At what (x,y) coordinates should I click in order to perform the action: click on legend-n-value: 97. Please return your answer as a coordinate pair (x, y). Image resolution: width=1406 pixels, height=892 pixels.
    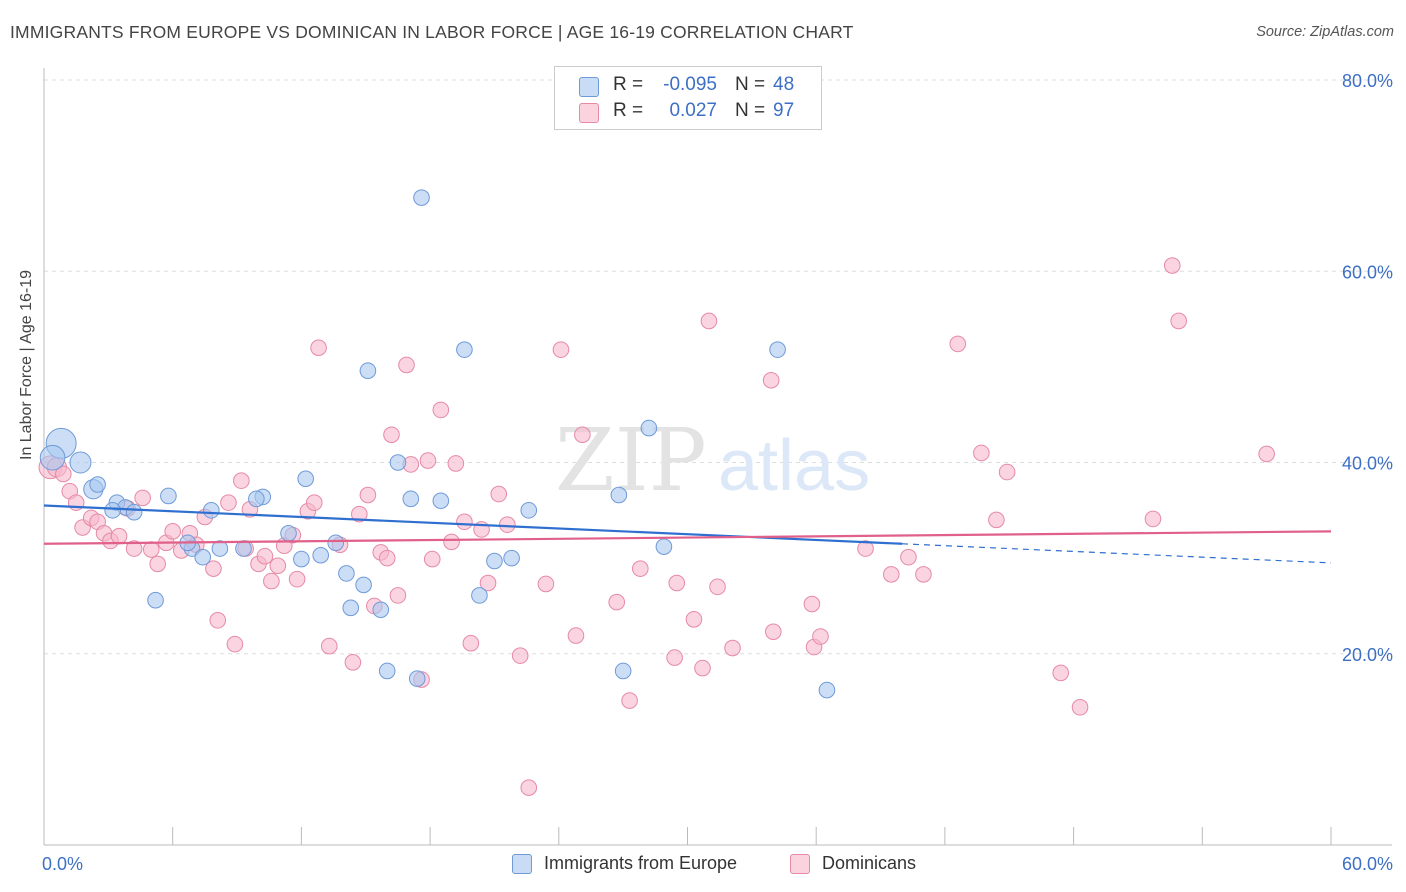
    Looking at the image, I should click on (784, 110).